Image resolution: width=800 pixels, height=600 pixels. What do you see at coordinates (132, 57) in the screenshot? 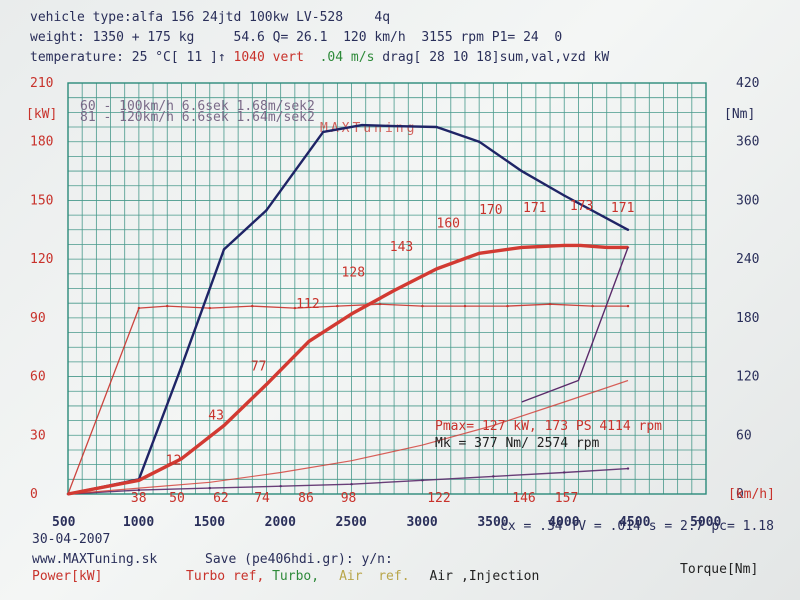
I see `temperature-text: temperature: 25 °C[ 11 ]↑` at bounding box center [132, 57].